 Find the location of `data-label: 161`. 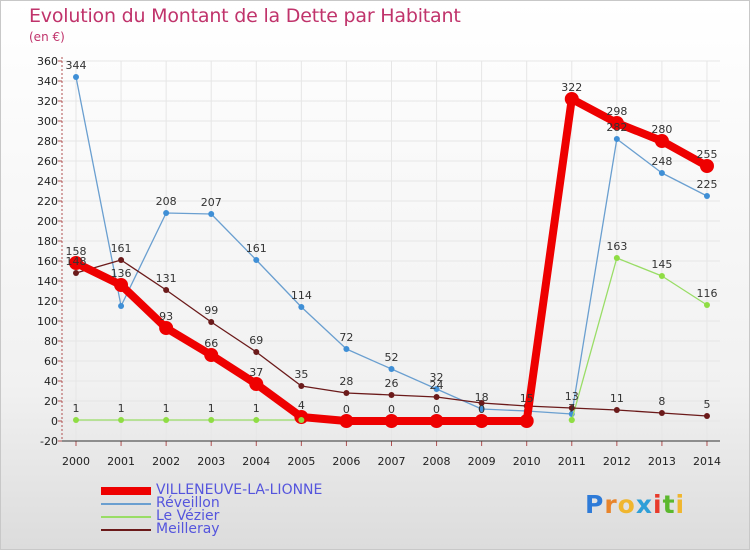

data-label: 161 is located at coordinates (121, 248).